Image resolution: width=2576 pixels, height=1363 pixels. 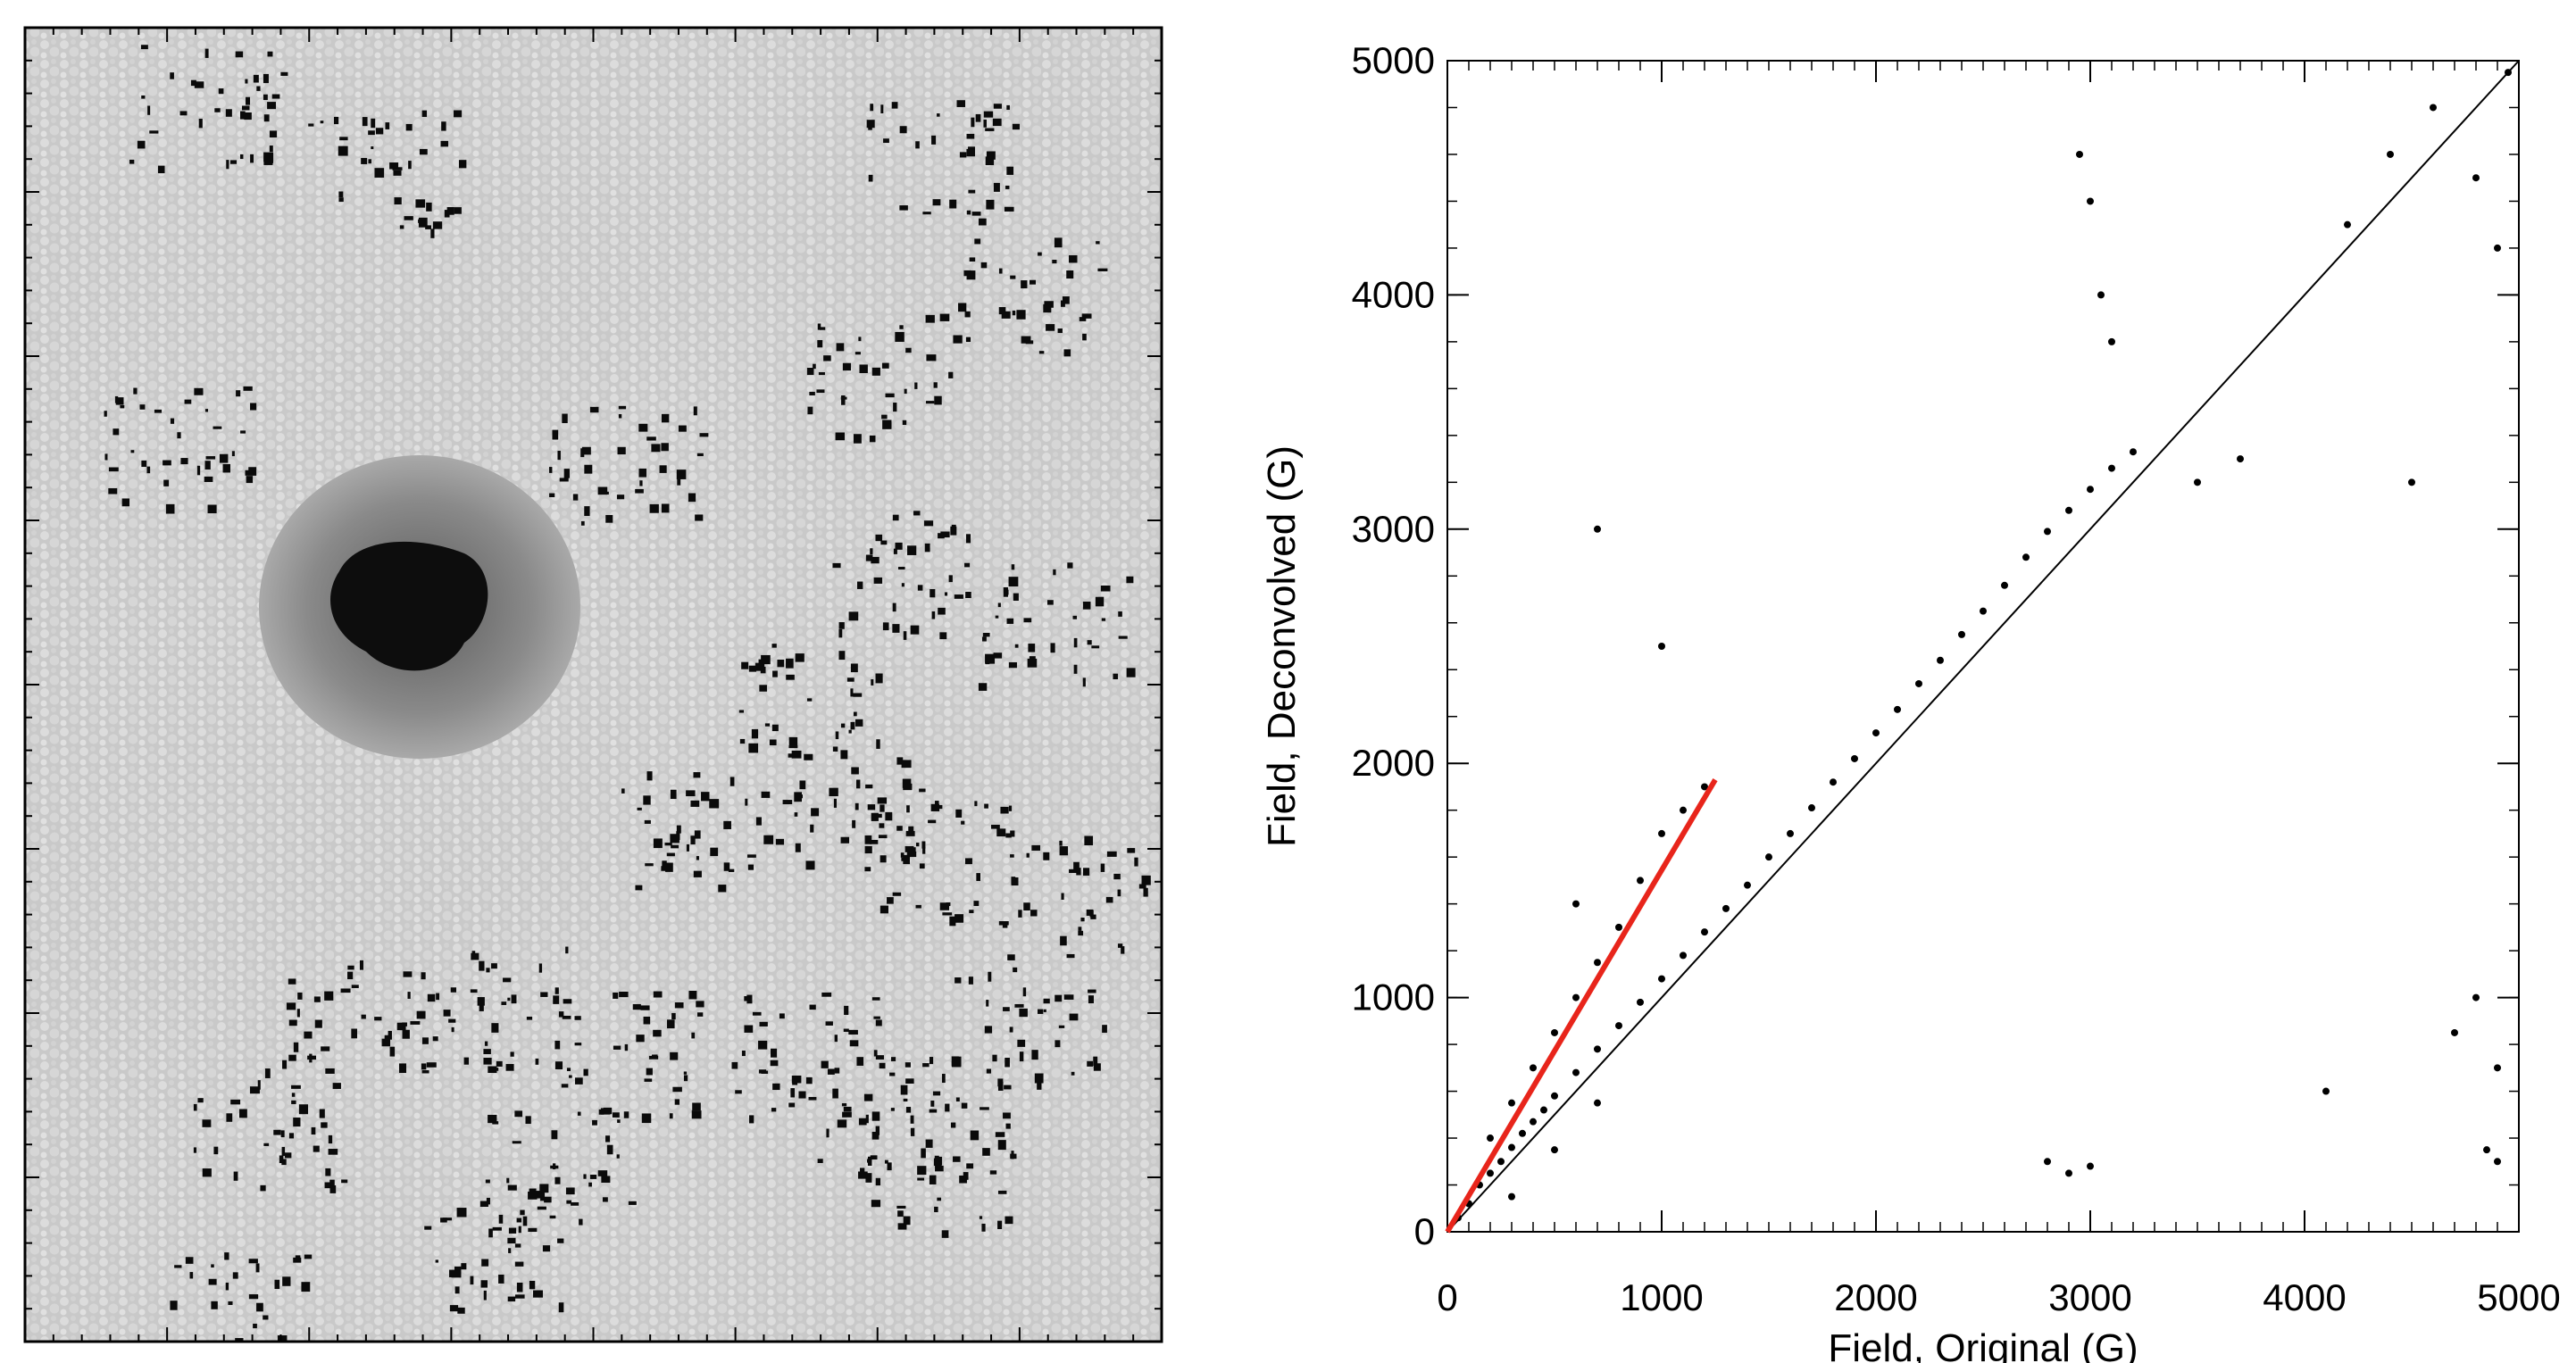 I want to click on y-tick-label: 3000, so click(x=1393, y=529).